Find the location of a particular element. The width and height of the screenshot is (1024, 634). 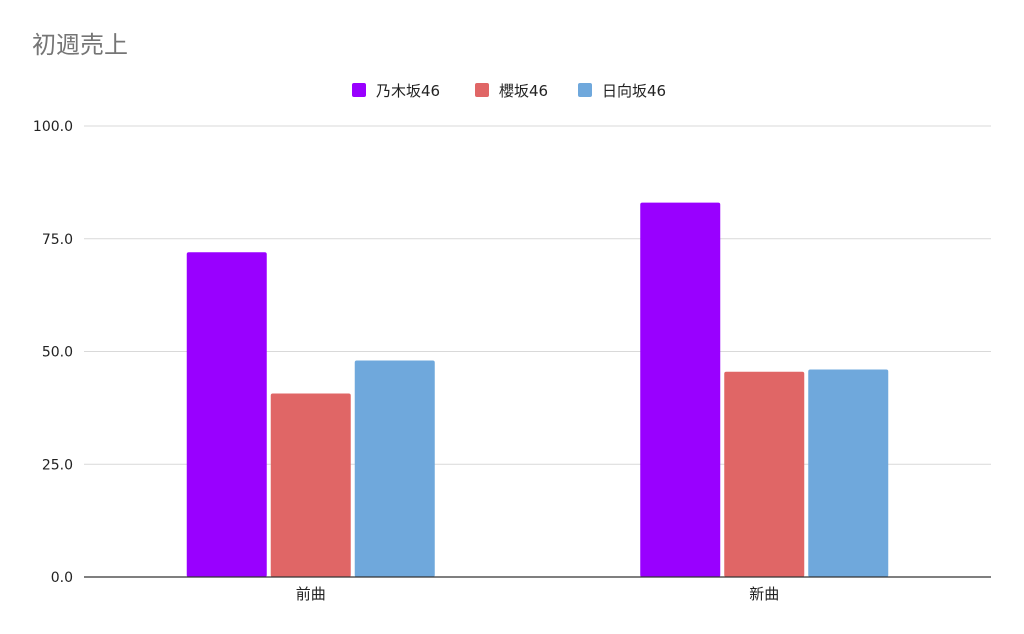

y-tick-label: 50.0 is located at coordinates (57, 353).